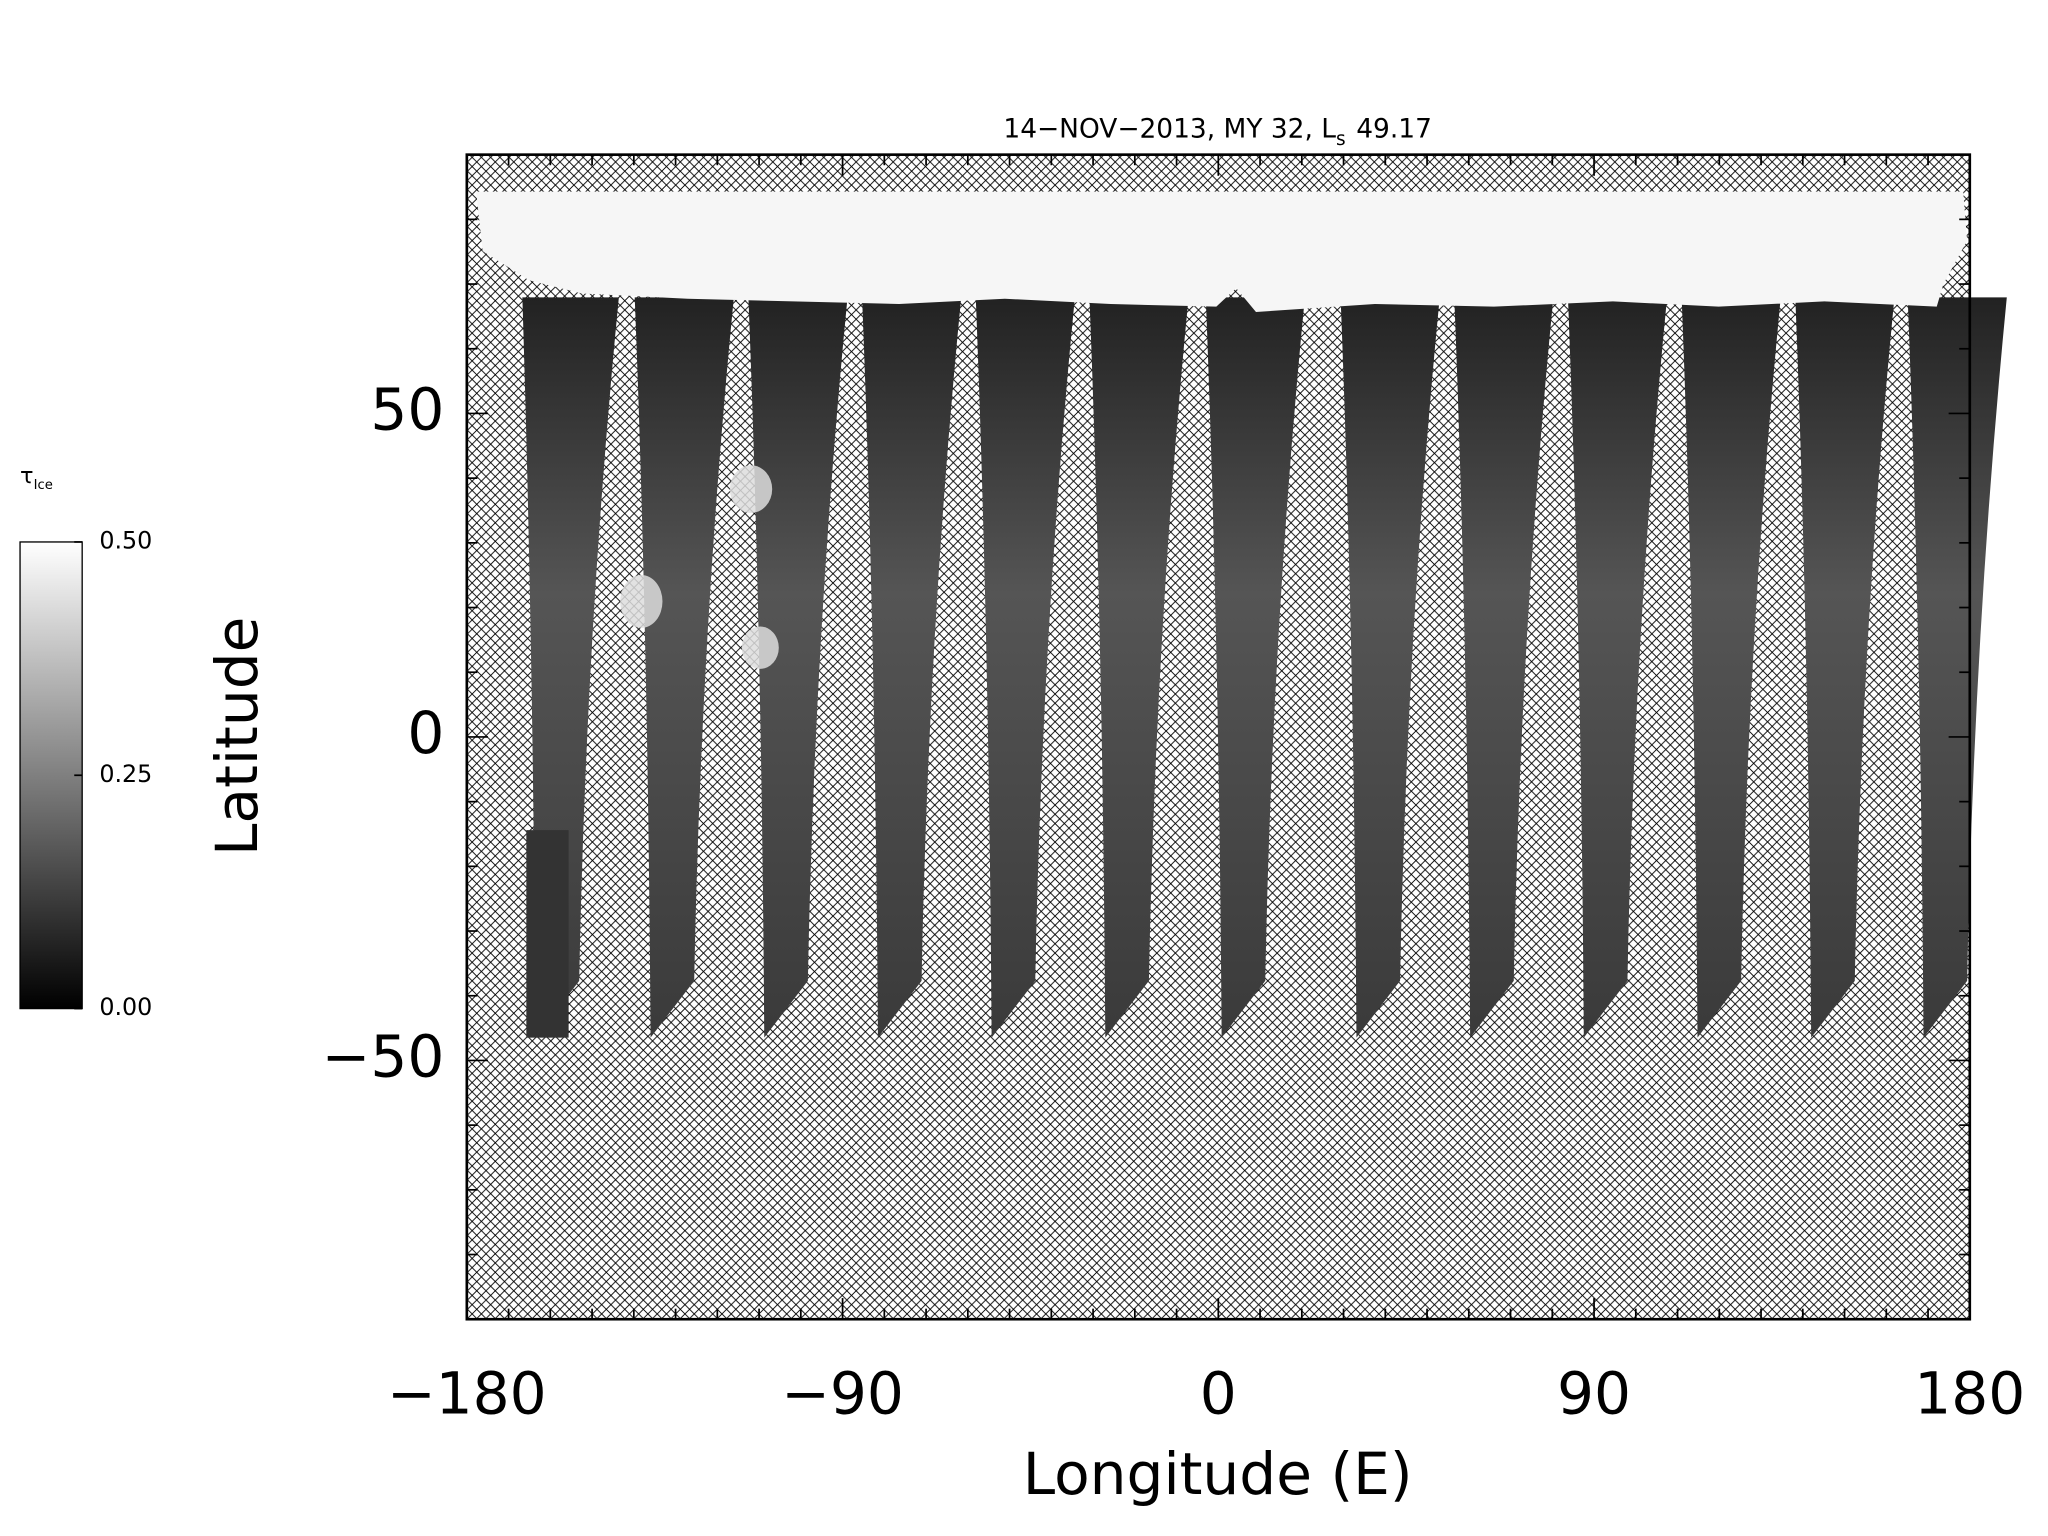 The width and height of the screenshot is (2048, 1536). I want to click on x-tick-label: 90, so click(1594, 1393).